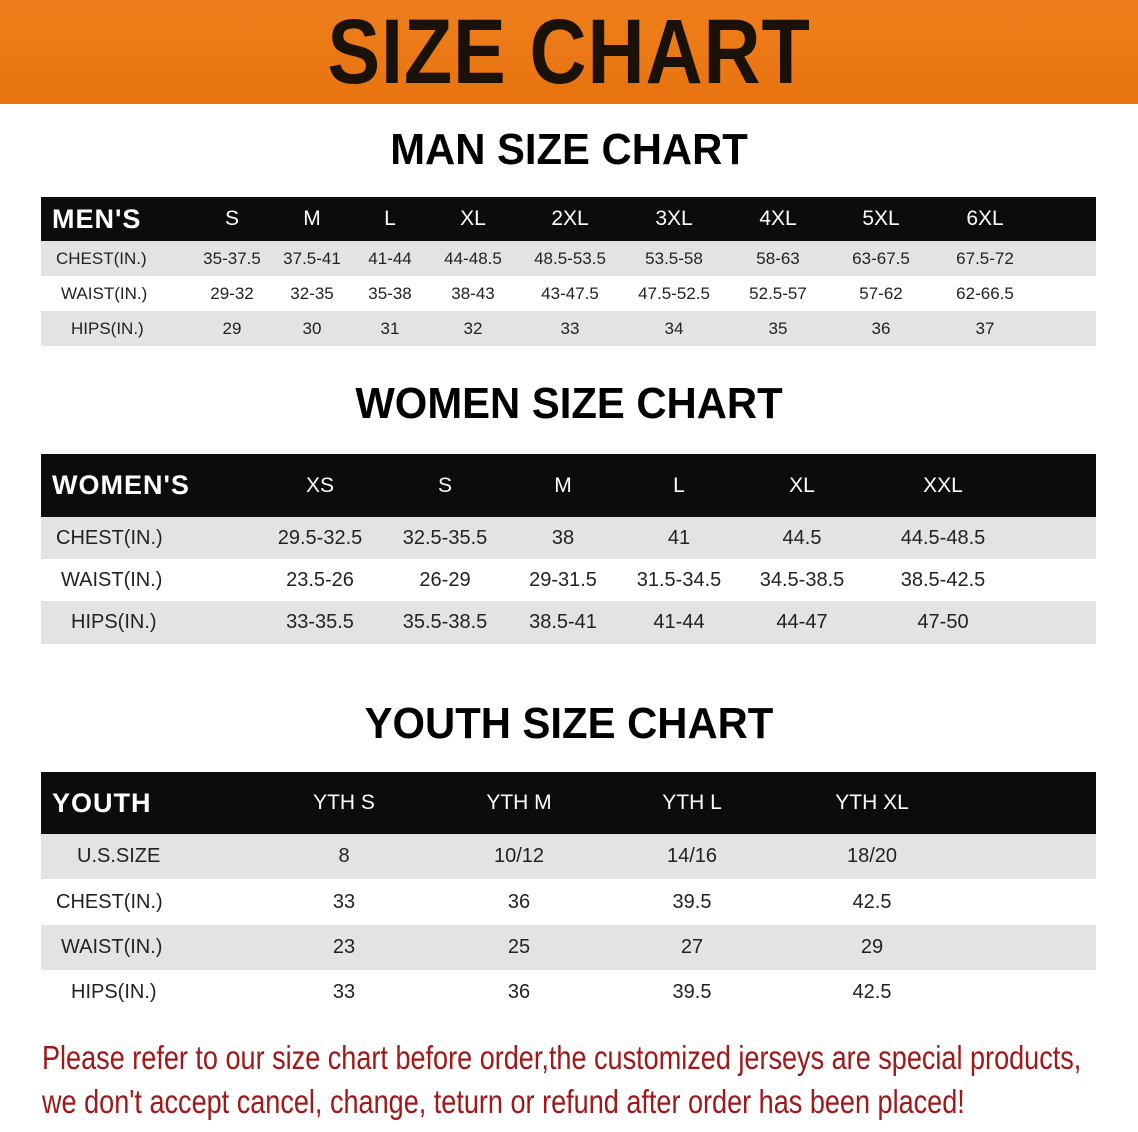 The image size is (1138, 1132). I want to click on size-header-cell: 3XL, so click(674, 218).